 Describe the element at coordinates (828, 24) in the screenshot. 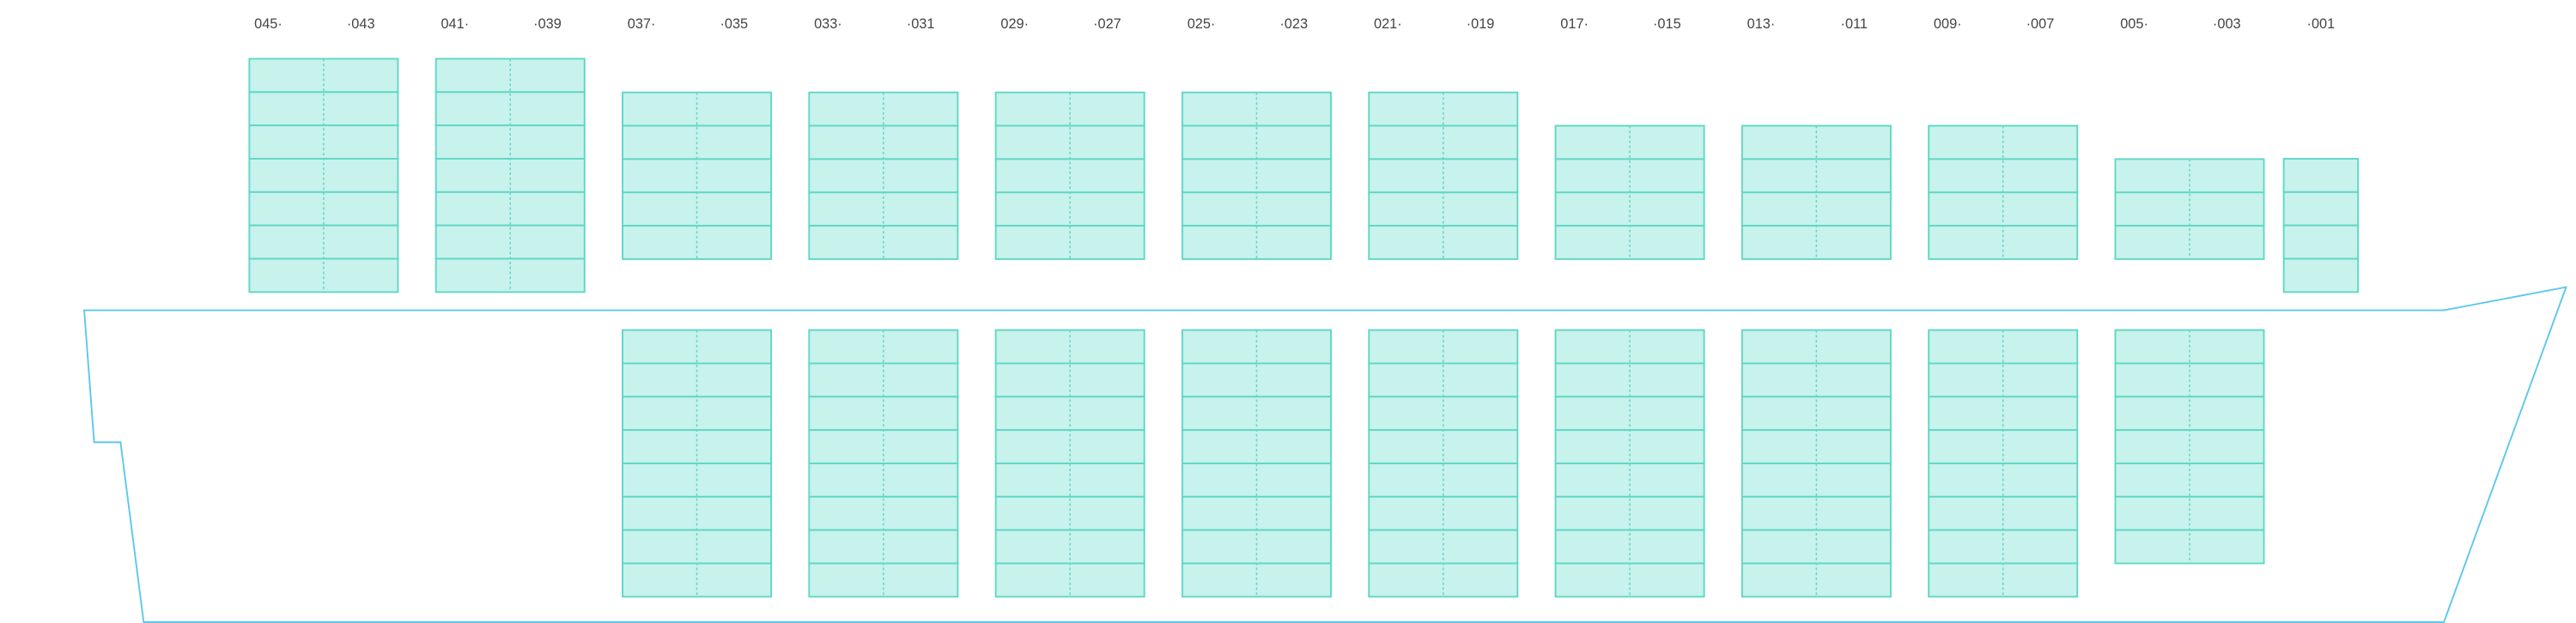

I see `bay-label: 033·` at that location.